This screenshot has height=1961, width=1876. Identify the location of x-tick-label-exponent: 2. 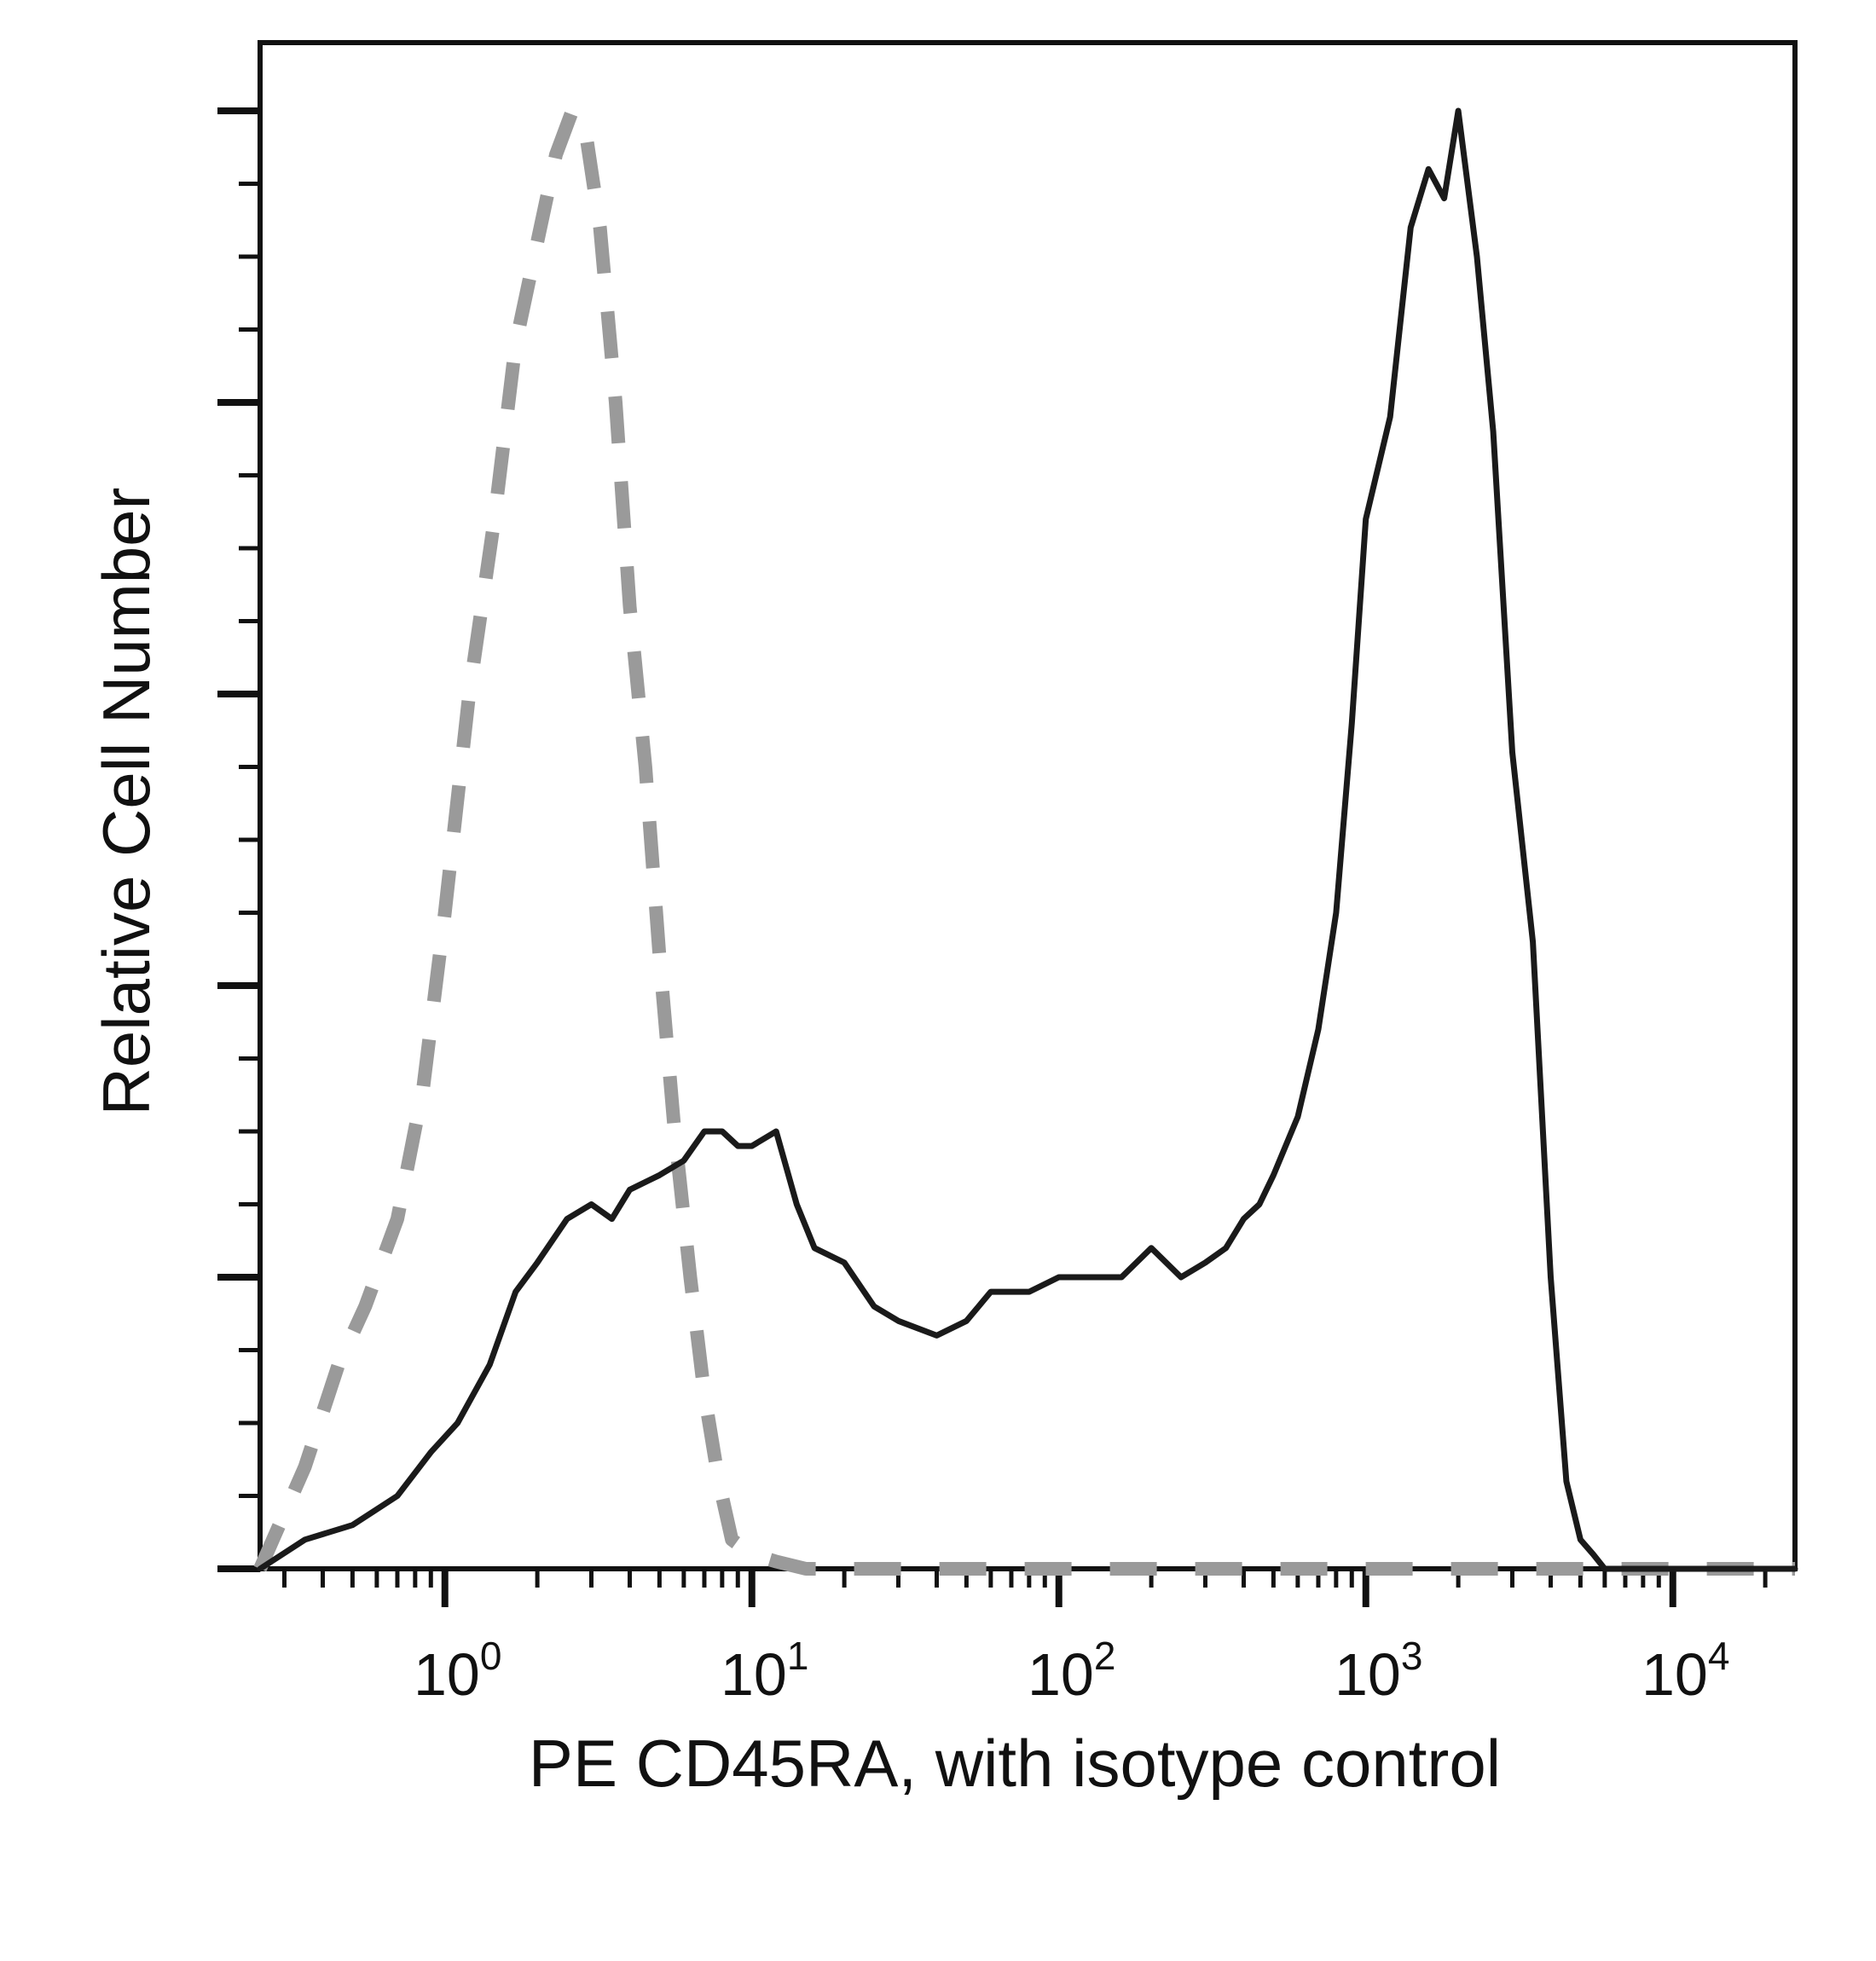
(1105, 1656).